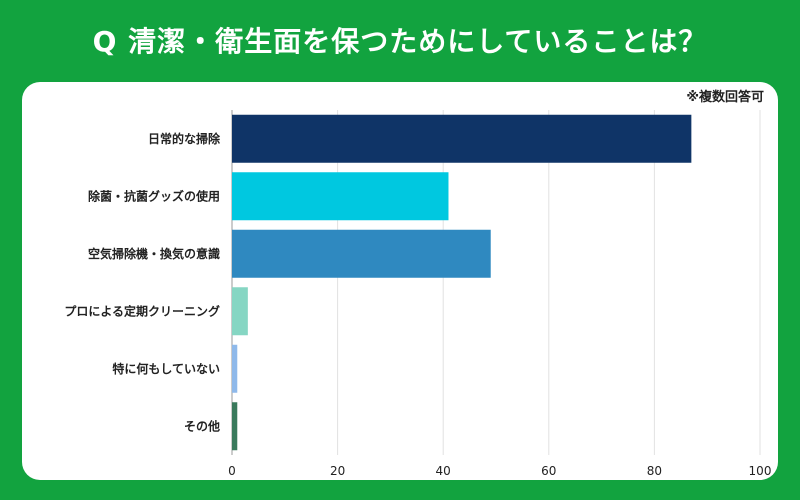 This screenshot has height=500, width=800. Describe the element at coordinates (166, 368) in the screenshot. I see `category-label: 特に何もしていない` at that location.